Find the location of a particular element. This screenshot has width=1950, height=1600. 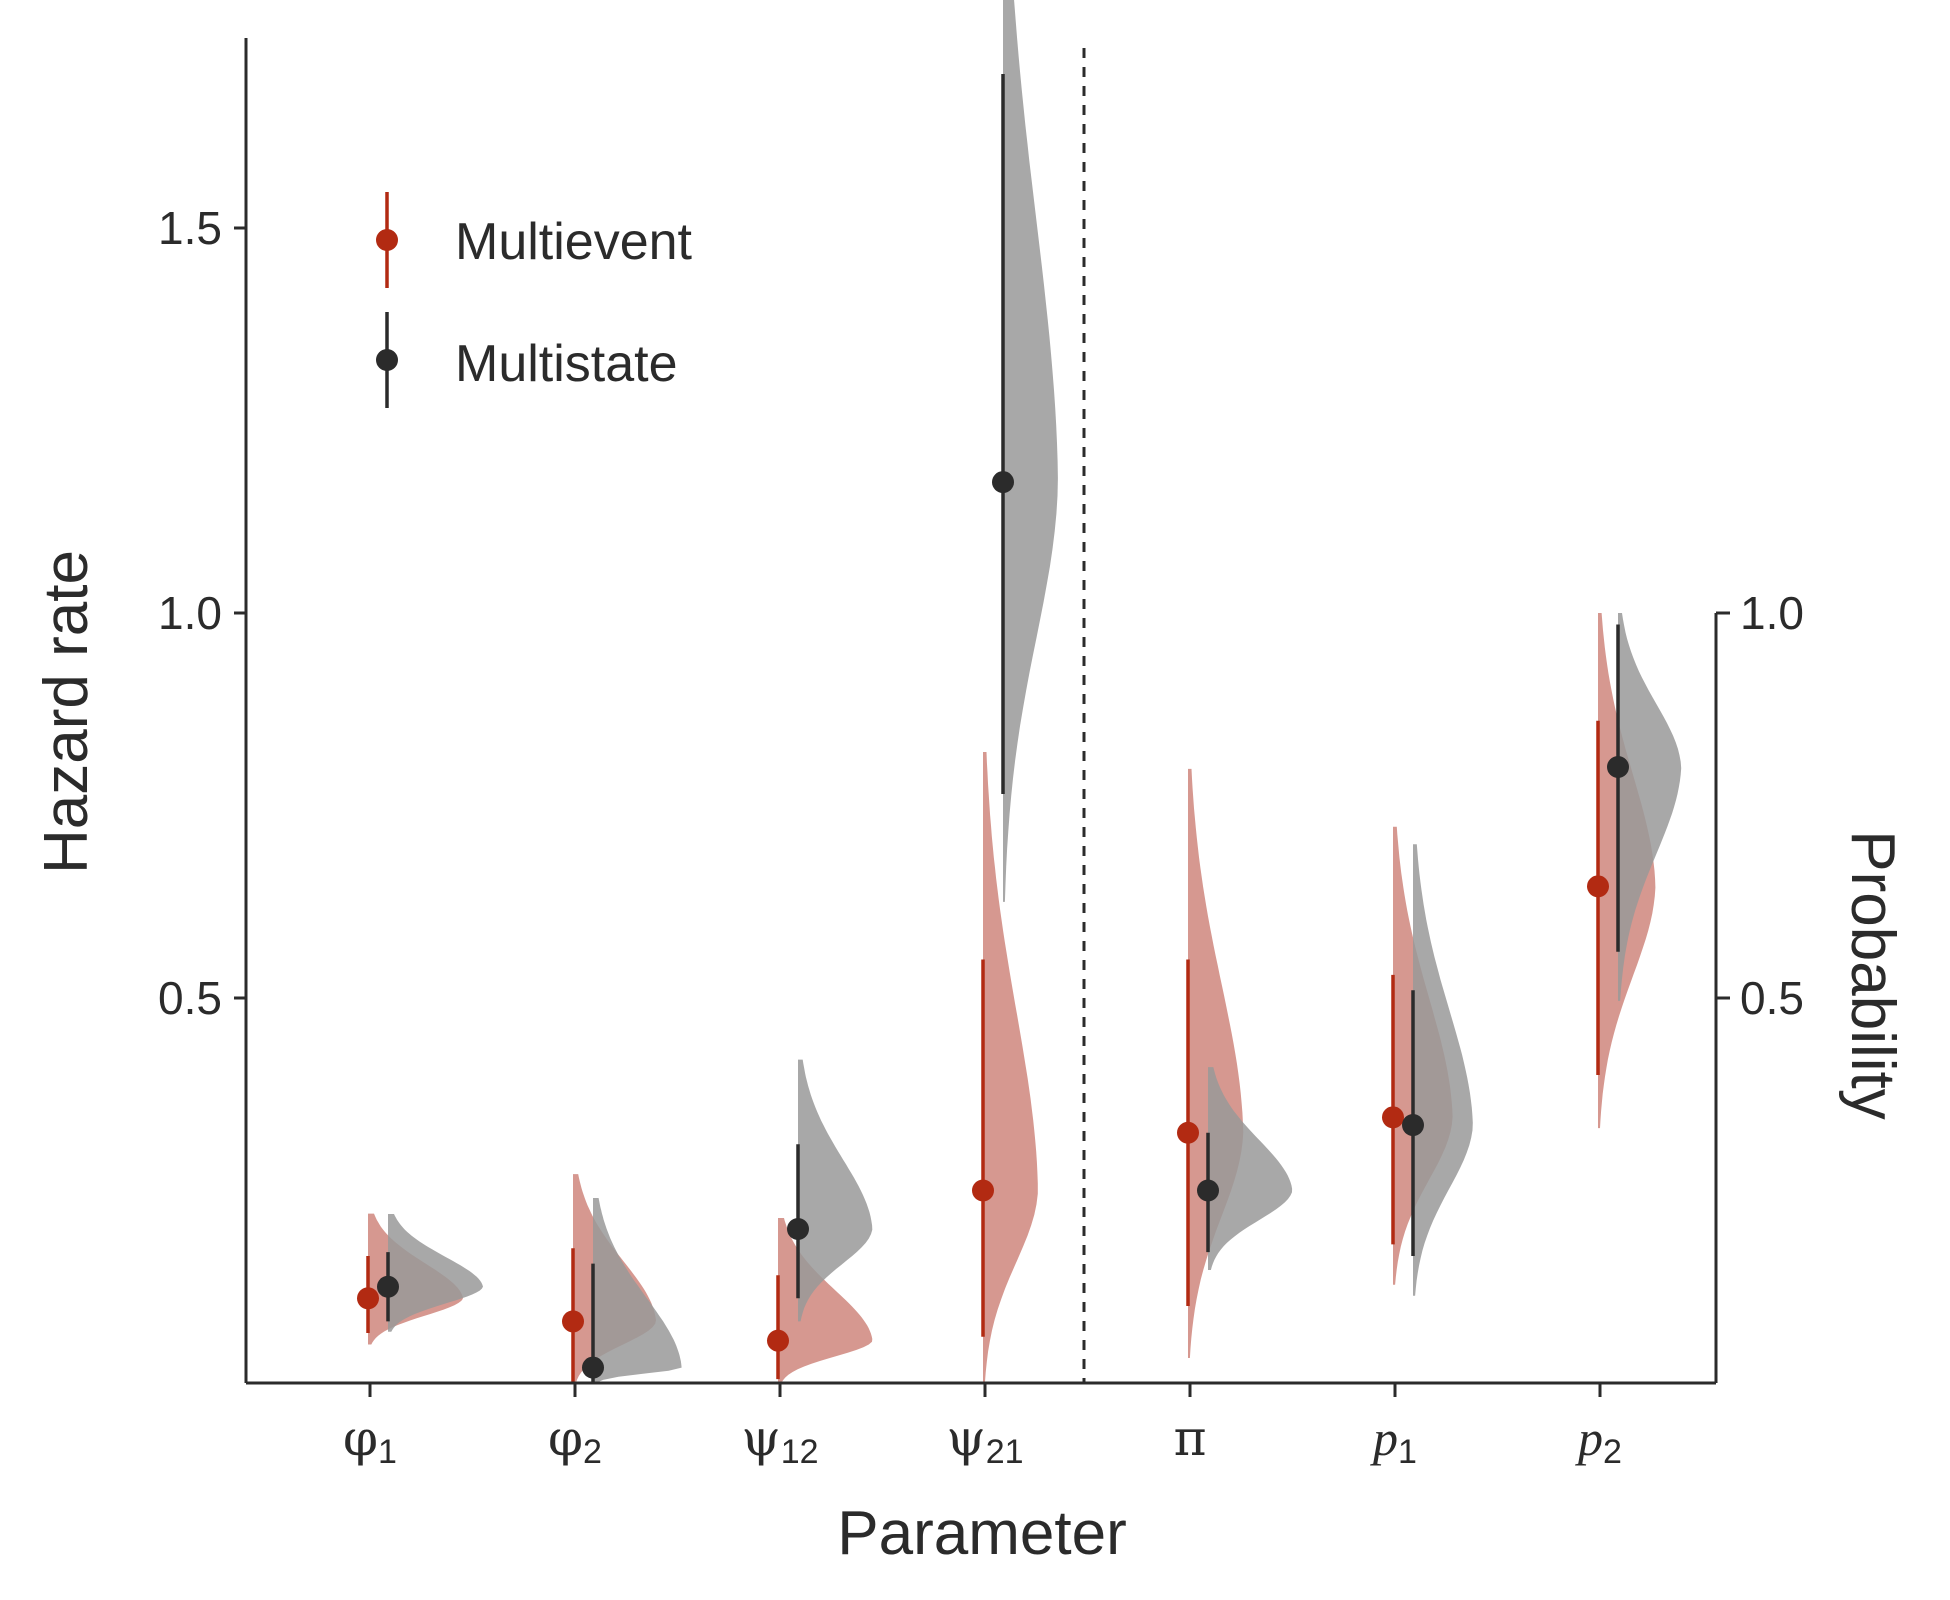

x-tick-label: ψ21 is located at coordinates (984, 1440).